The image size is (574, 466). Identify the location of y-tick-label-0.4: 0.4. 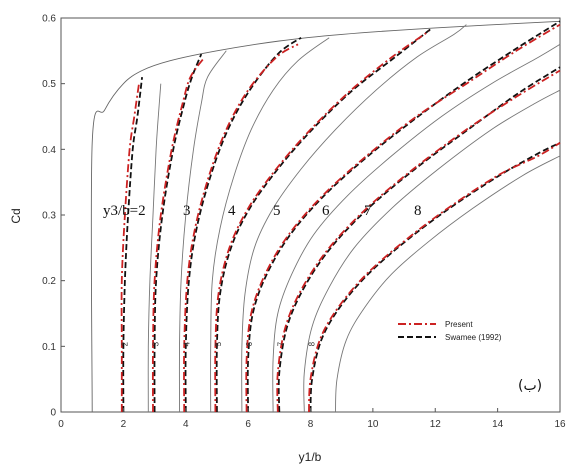
(49, 150).